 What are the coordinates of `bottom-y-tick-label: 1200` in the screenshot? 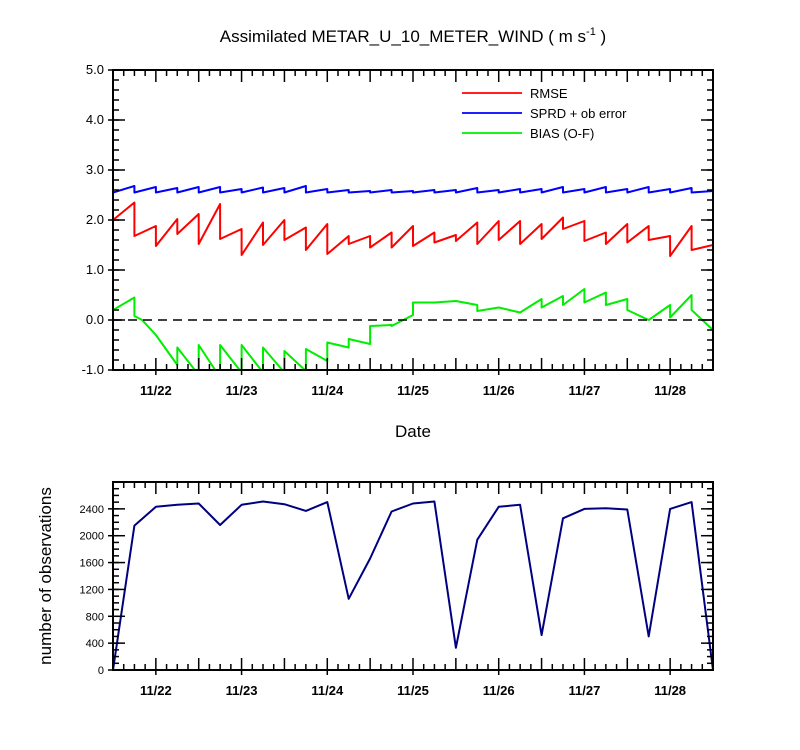 It's located at (92, 590).